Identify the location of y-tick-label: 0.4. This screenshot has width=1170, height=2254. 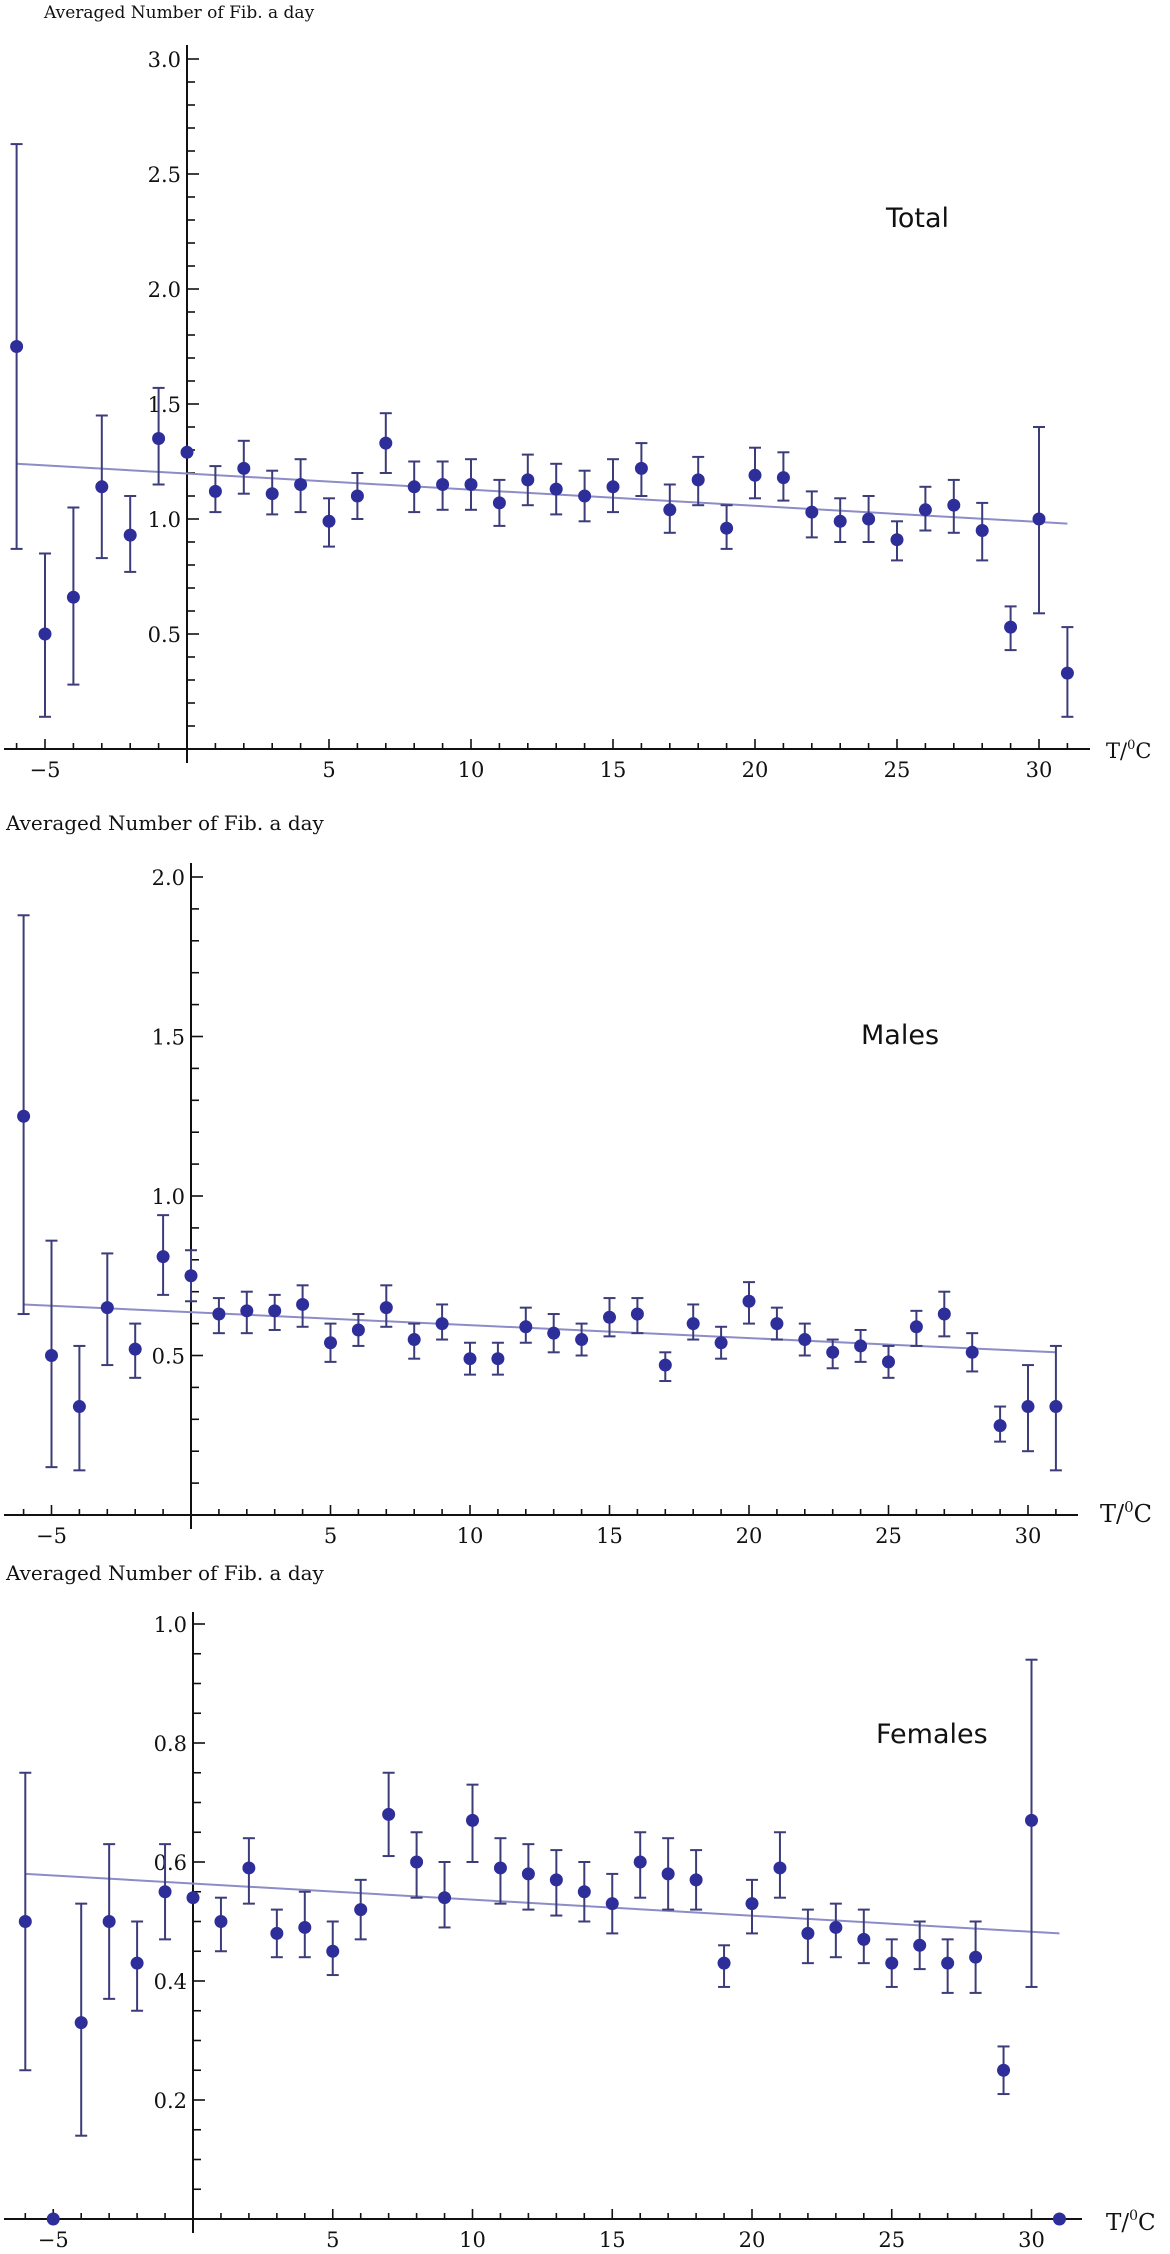
(170, 1982).